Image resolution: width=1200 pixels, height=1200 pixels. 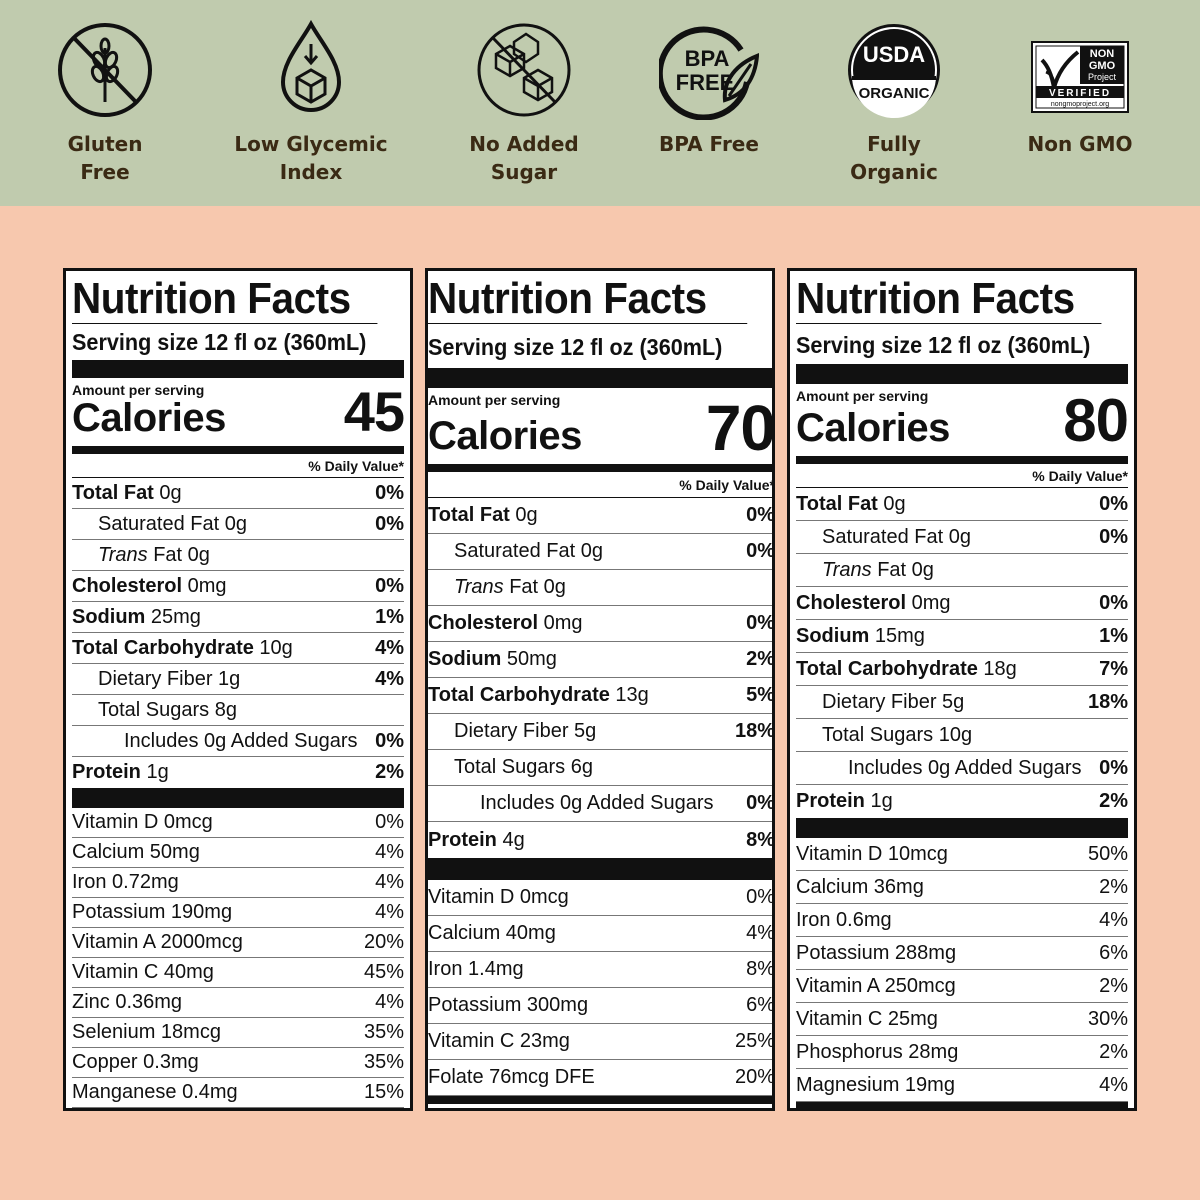 I want to click on badge-no-added-sugar: No Added Sugar, so click(x=524, y=103).